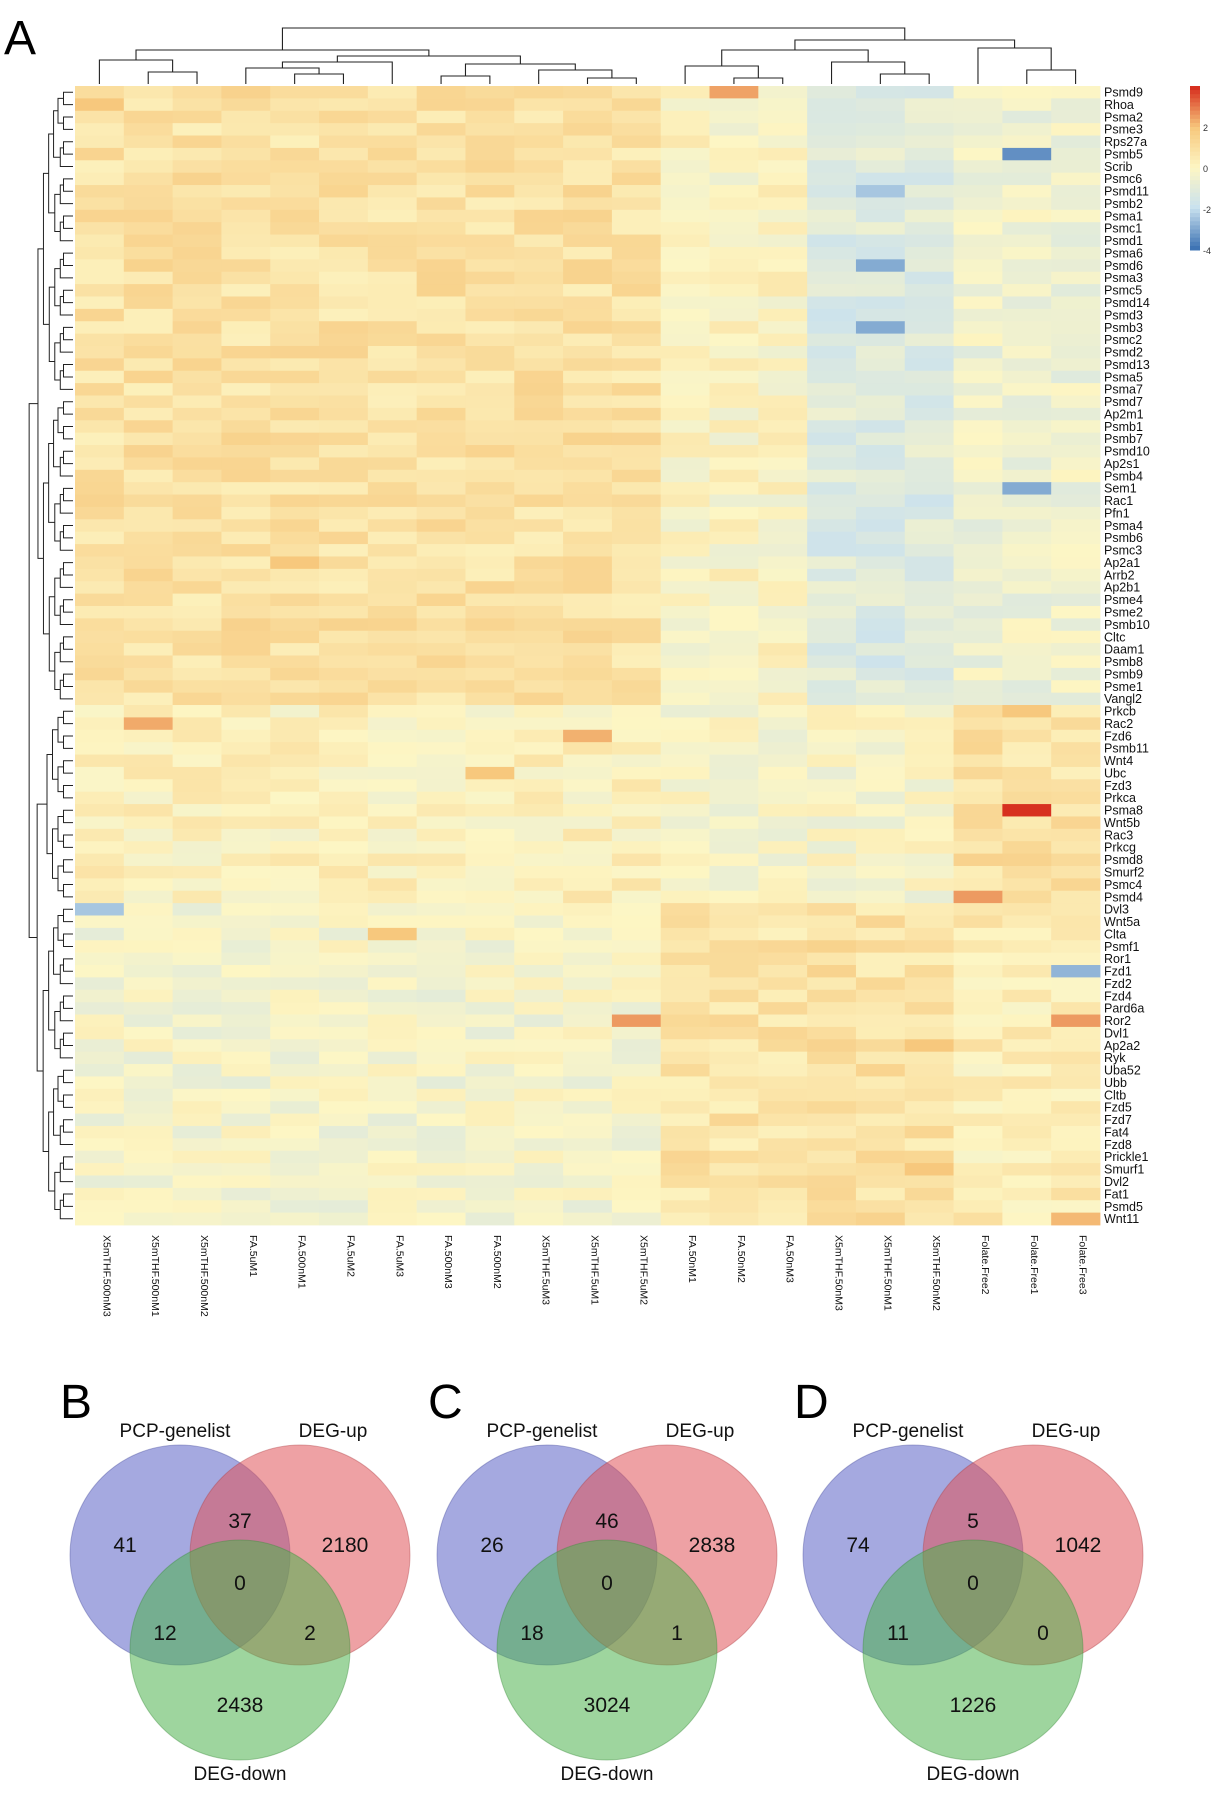 The height and width of the screenshot is (1795, 1219). I want to click on row-label: Psmb4, so click(1123, 476).